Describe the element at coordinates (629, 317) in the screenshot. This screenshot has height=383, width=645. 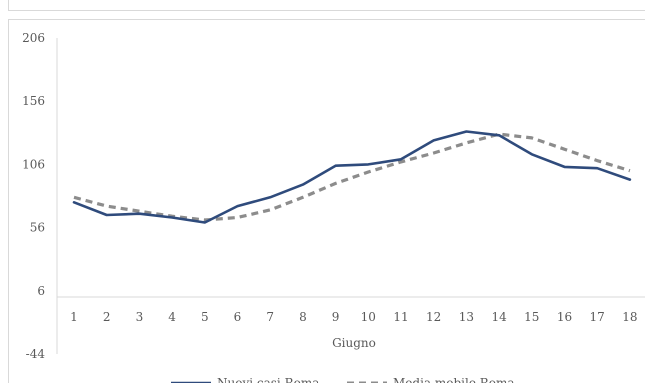
I see `x-tick-label: 18` at that location.